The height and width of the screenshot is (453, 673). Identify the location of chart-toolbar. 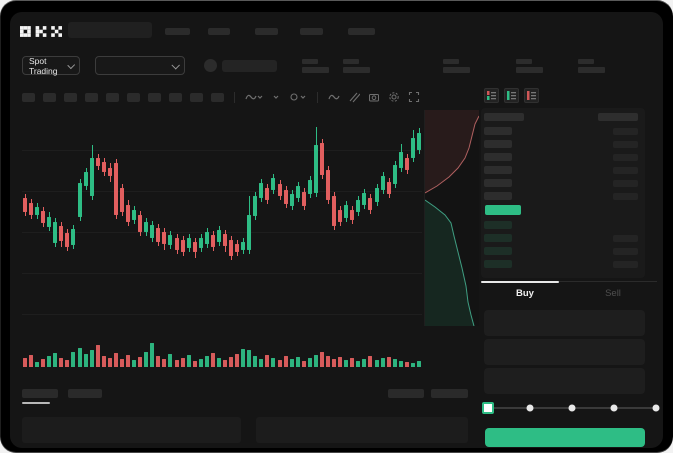
(221, 97).